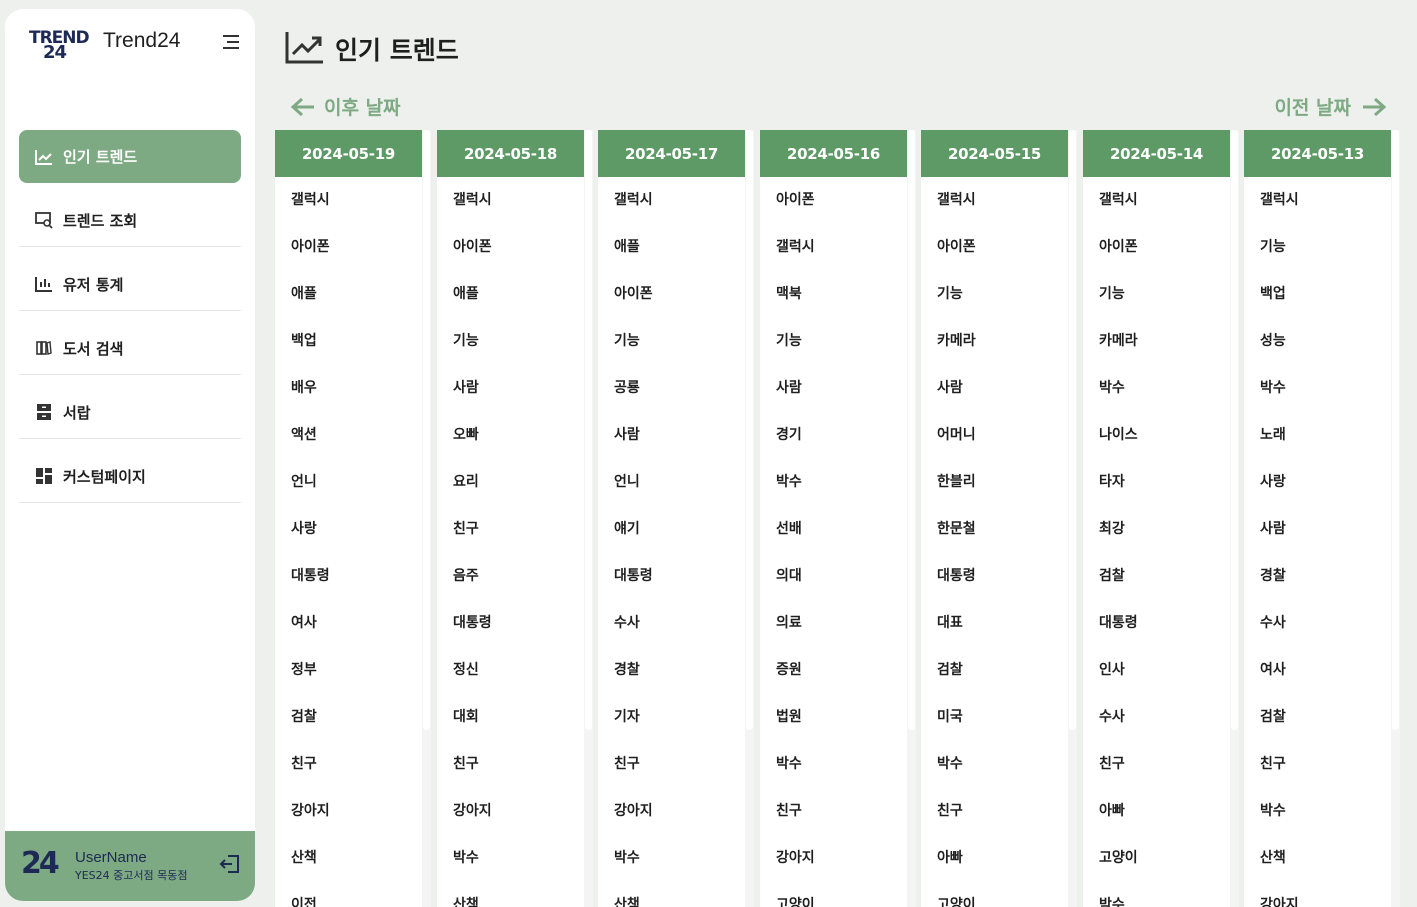  What do you see at coordinates (627, 717) in the screenshot?
I see `keyword-item: 기자` at bounding box center [627, 717].